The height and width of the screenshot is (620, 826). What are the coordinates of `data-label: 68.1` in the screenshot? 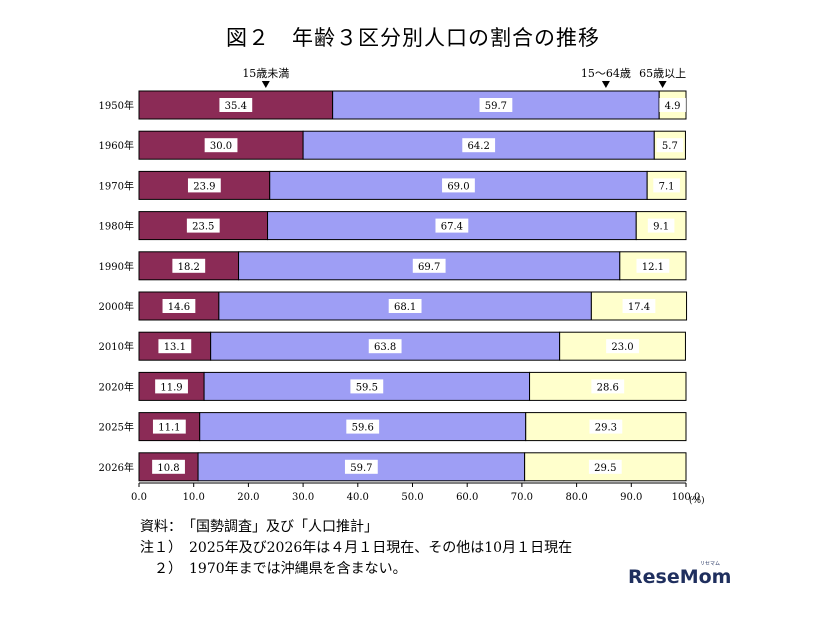 It's located at (405, 307).